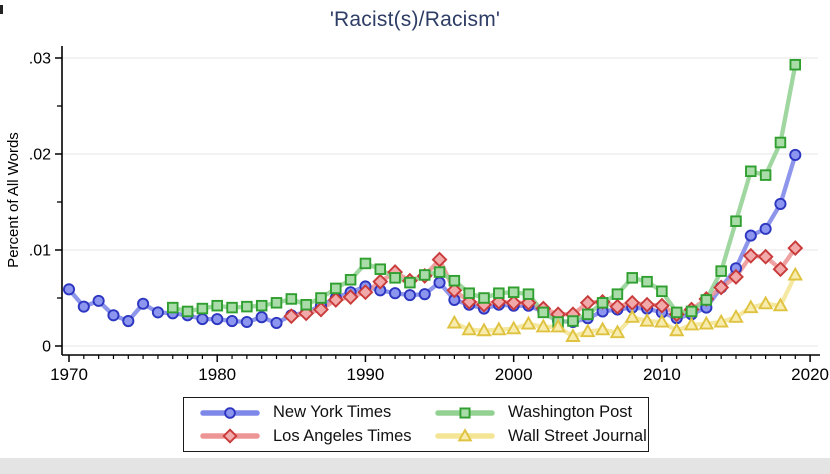 The image size is (830, 474). What do you see at coordinates (40, 155) in the screenshot?
I see `y-tick-label: .02` at bounding box center [40, 155].